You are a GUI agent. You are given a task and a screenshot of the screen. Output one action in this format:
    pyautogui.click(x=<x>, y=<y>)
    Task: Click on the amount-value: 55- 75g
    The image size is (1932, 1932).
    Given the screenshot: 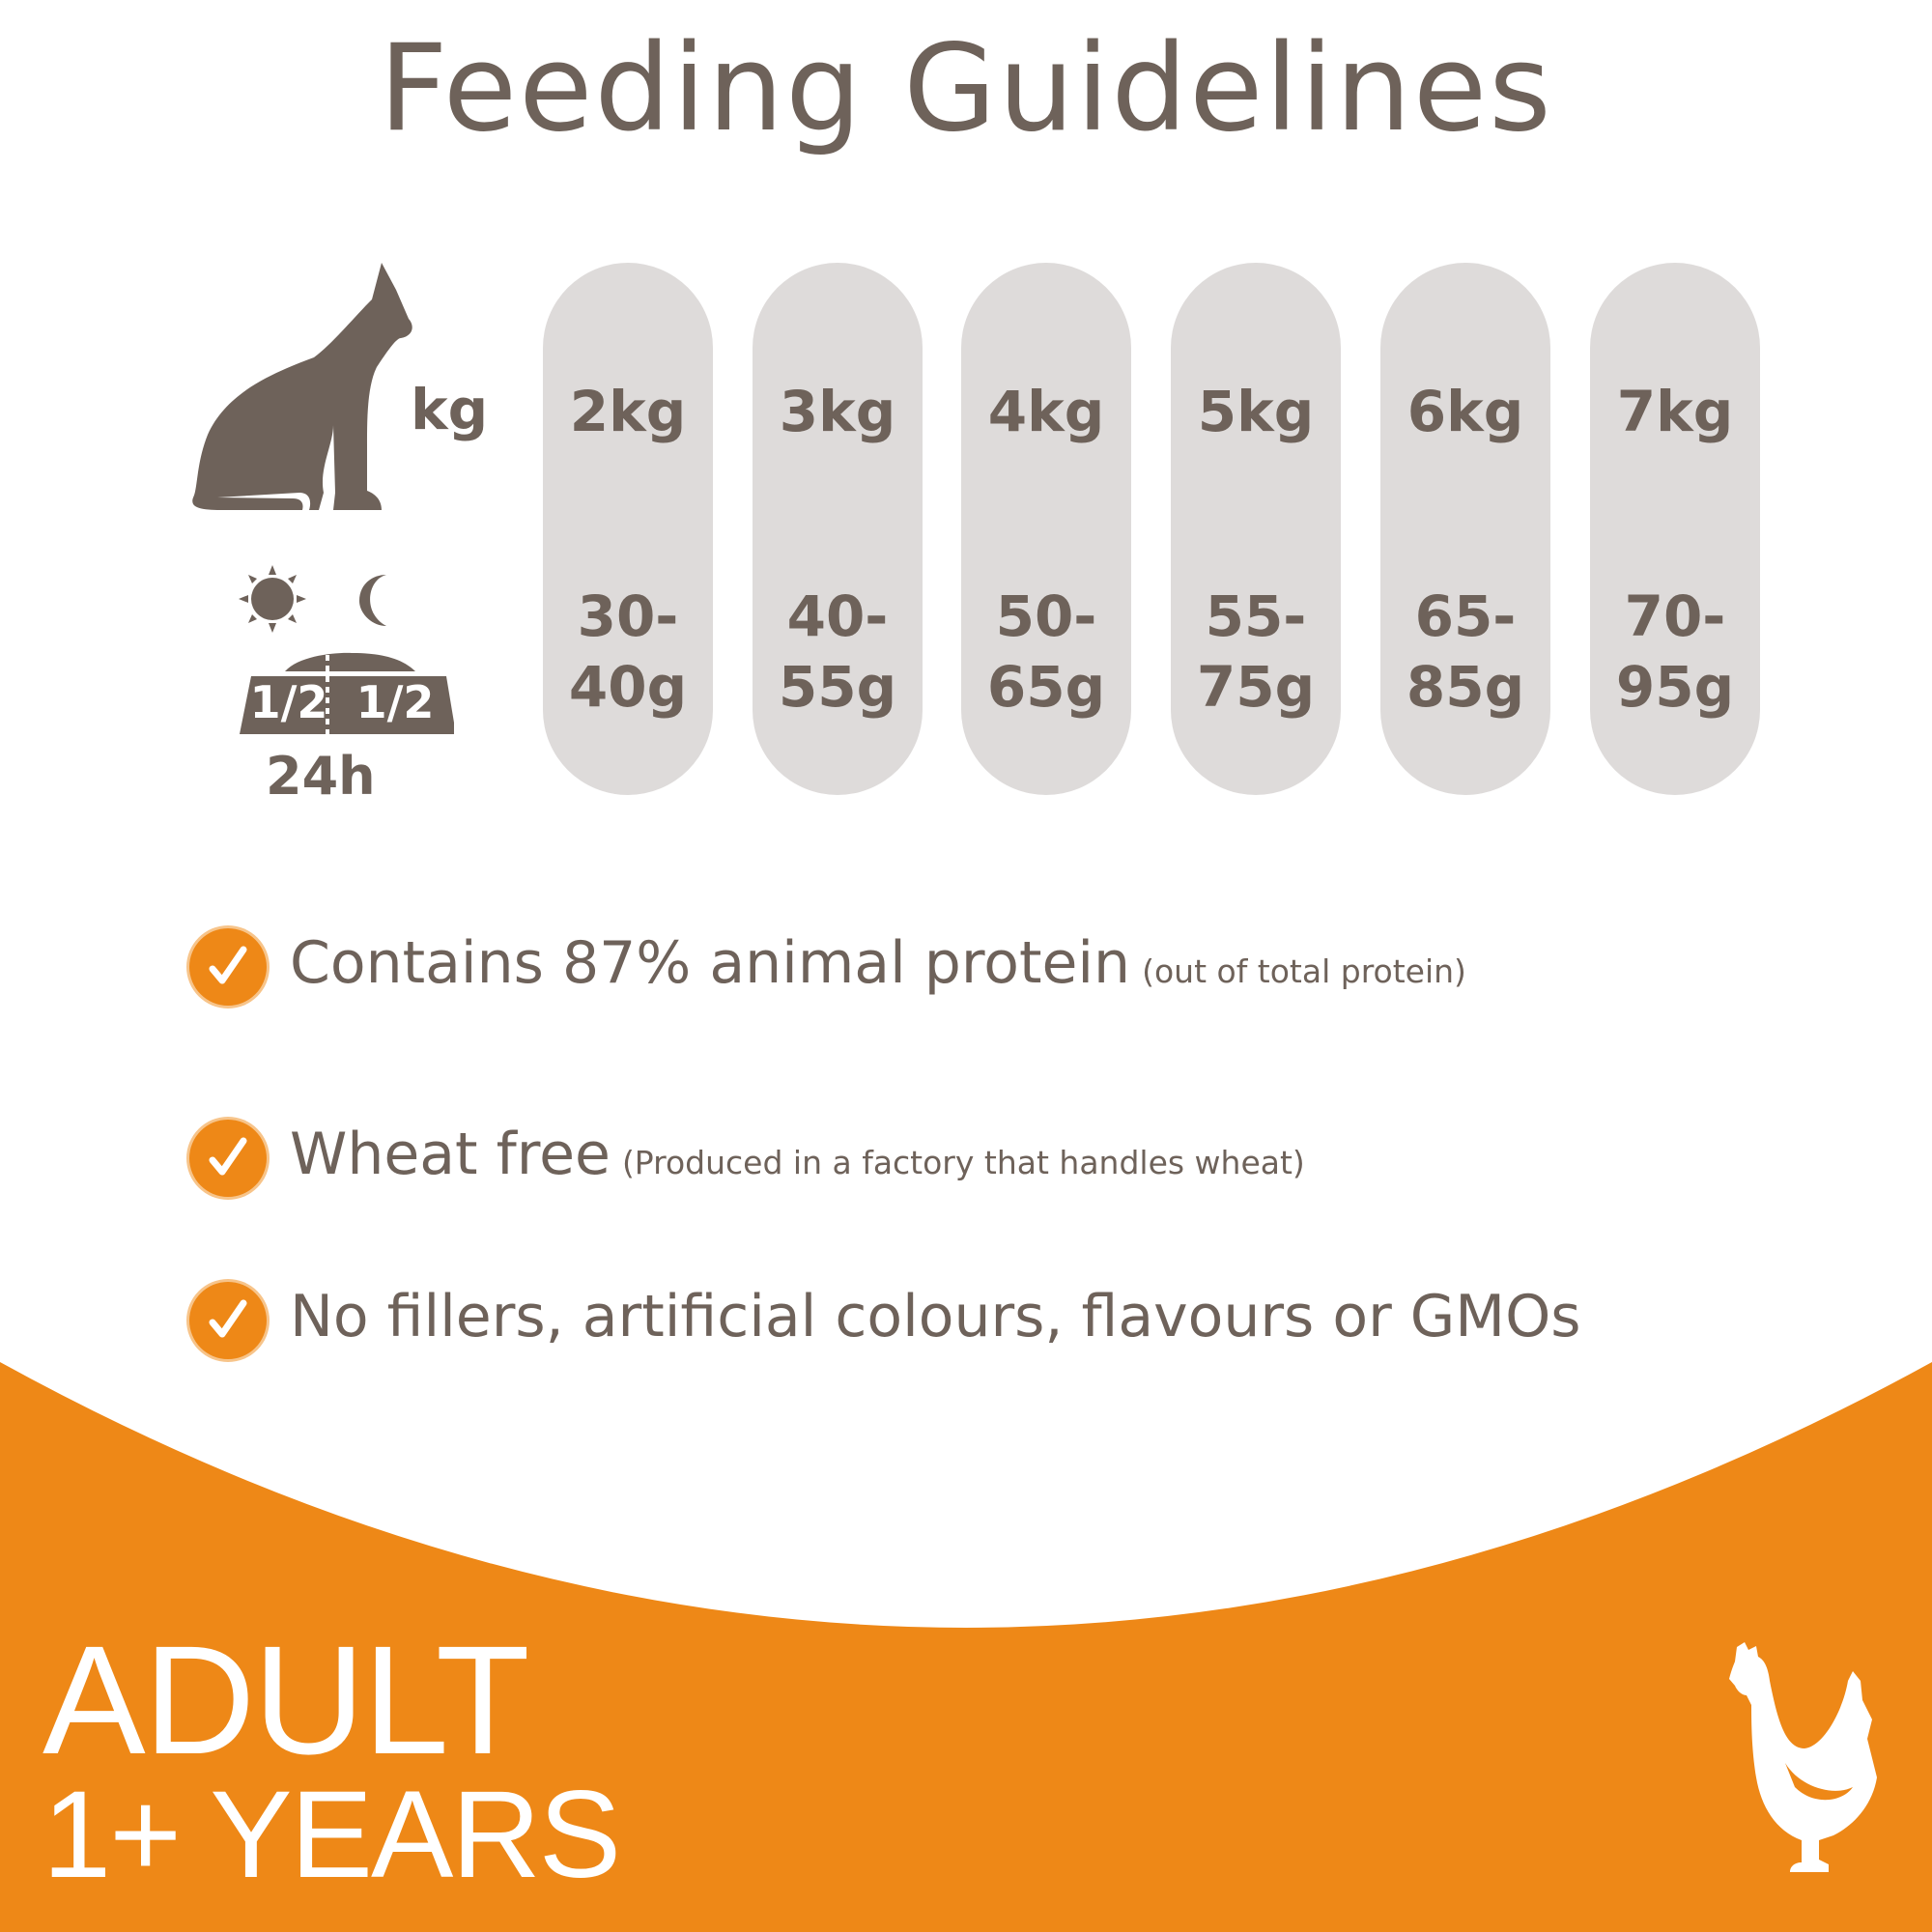 What is the action you would take?
    pyautogui.click(x=1256, y=651)
    